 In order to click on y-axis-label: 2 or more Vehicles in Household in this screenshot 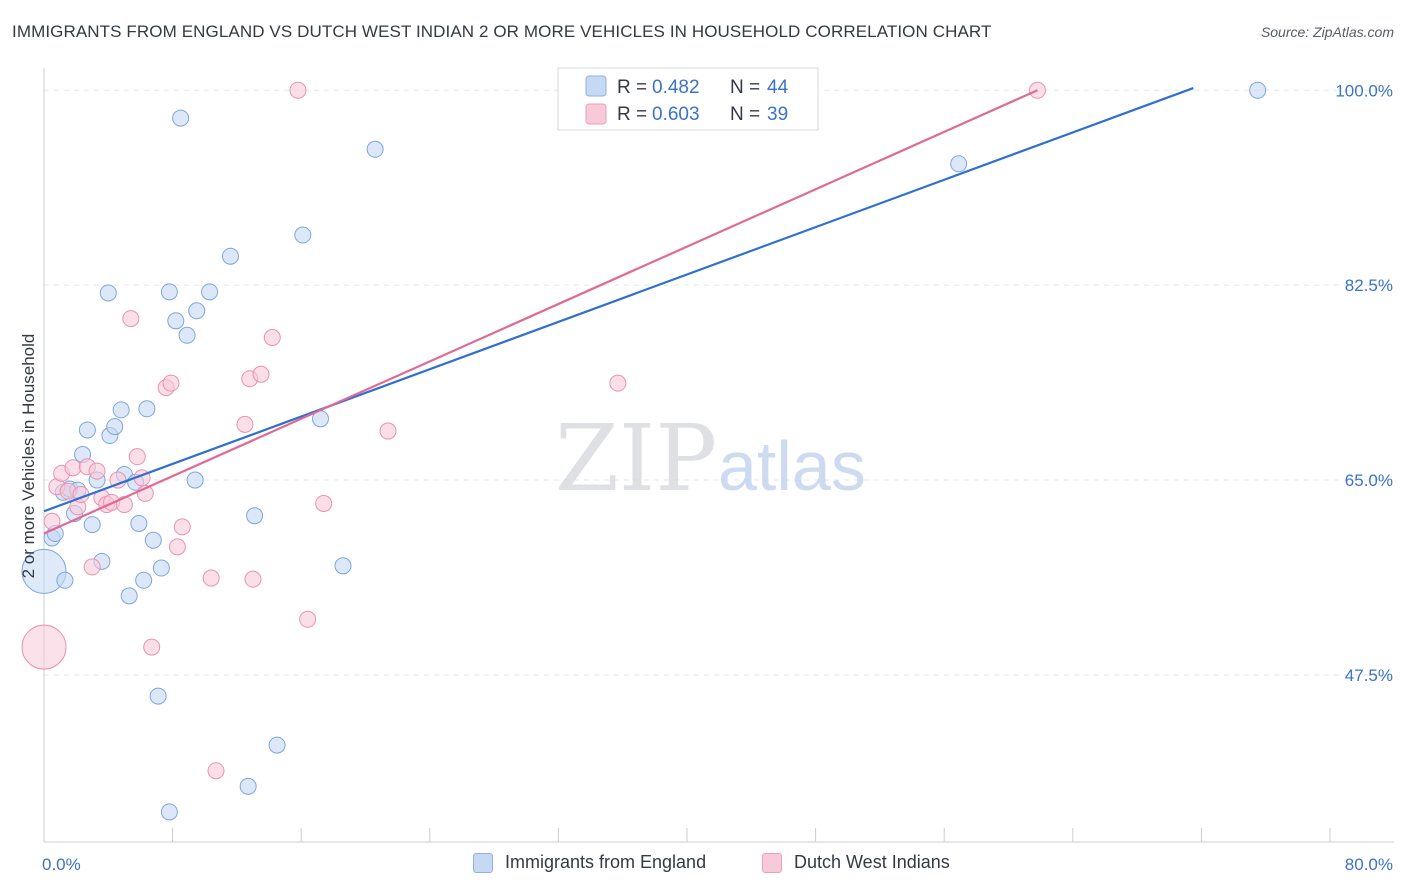, I will do `click(28, 456)`.